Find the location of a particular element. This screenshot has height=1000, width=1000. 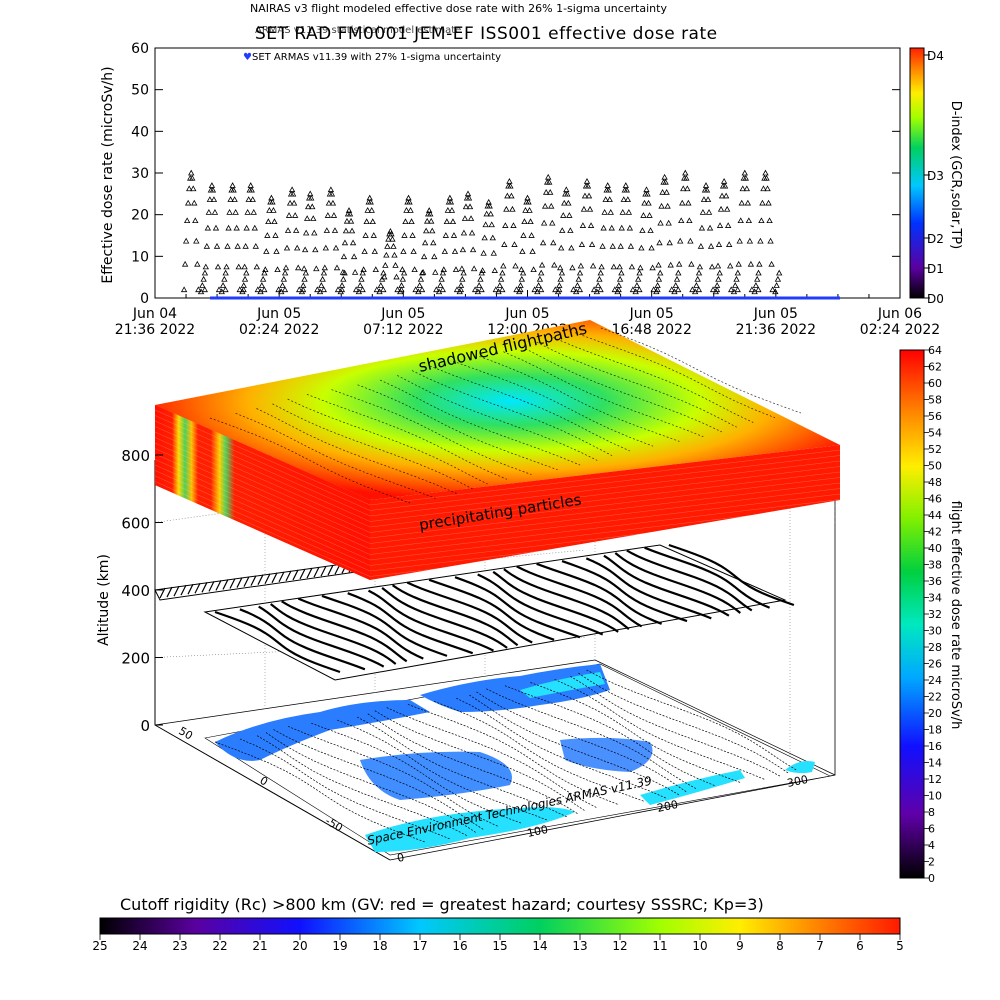

altitude-tick-label: 0 is located at coordinates (145, 726).